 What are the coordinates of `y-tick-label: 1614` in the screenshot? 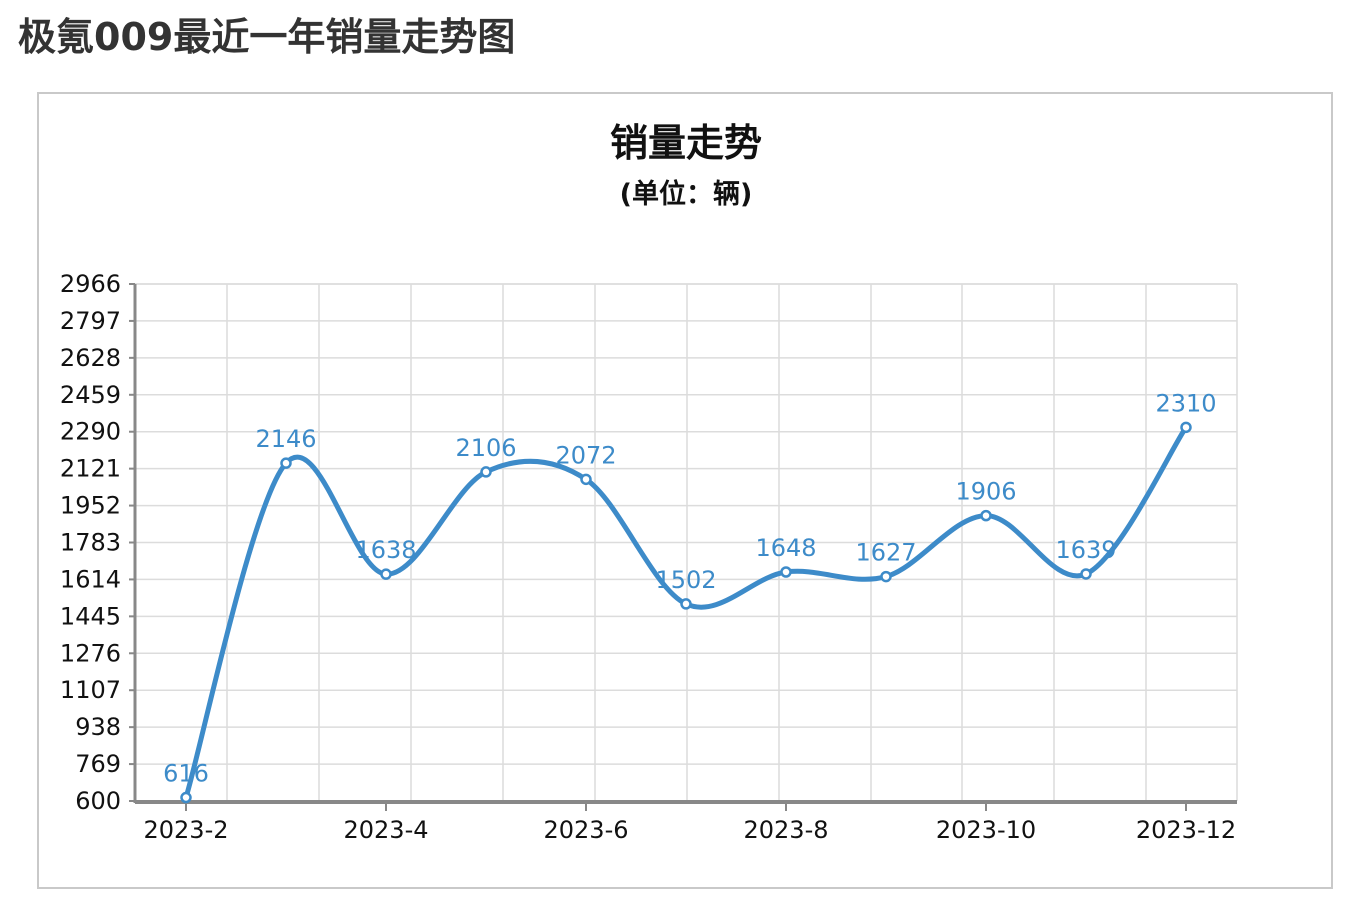 It's located at (90, 579).